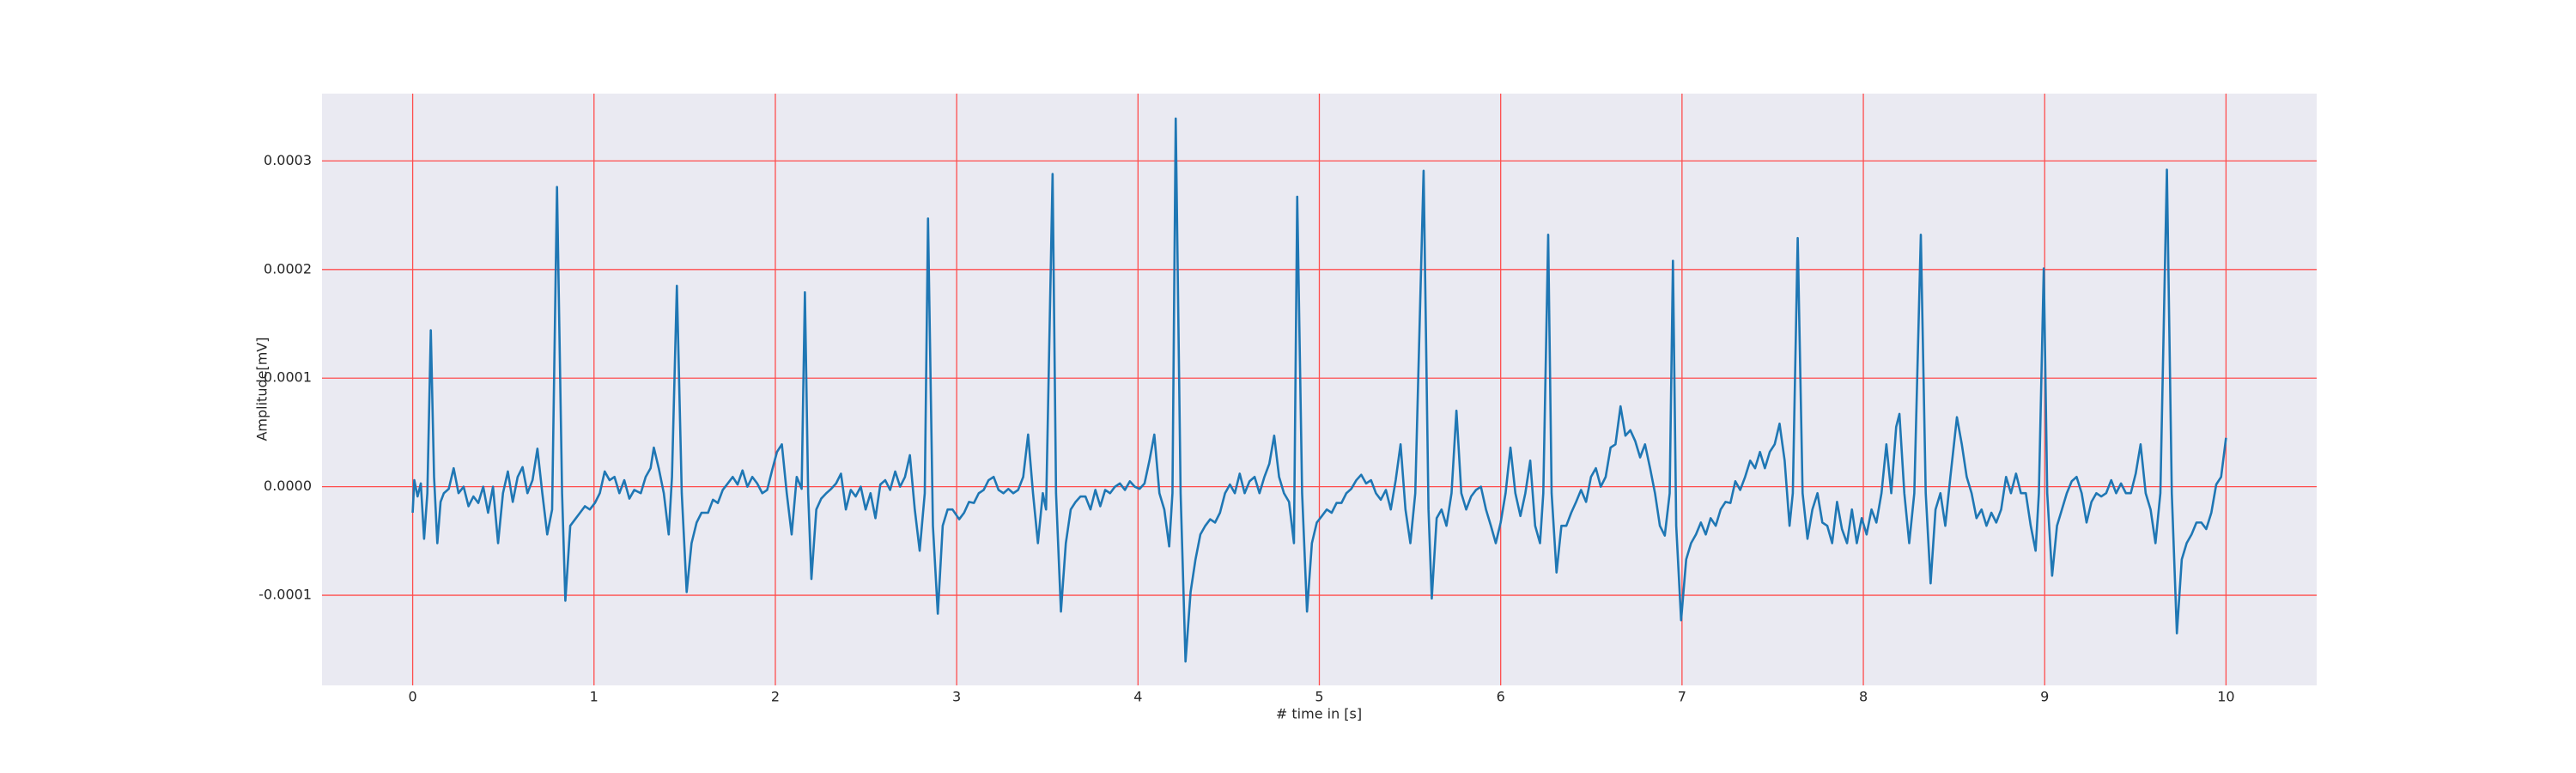 The image size is (2576, 773). What do you see at coordinates (1137, 697) in the screenshot?
I see `x-tick-label: 4` at bounding box center [1137, 697].